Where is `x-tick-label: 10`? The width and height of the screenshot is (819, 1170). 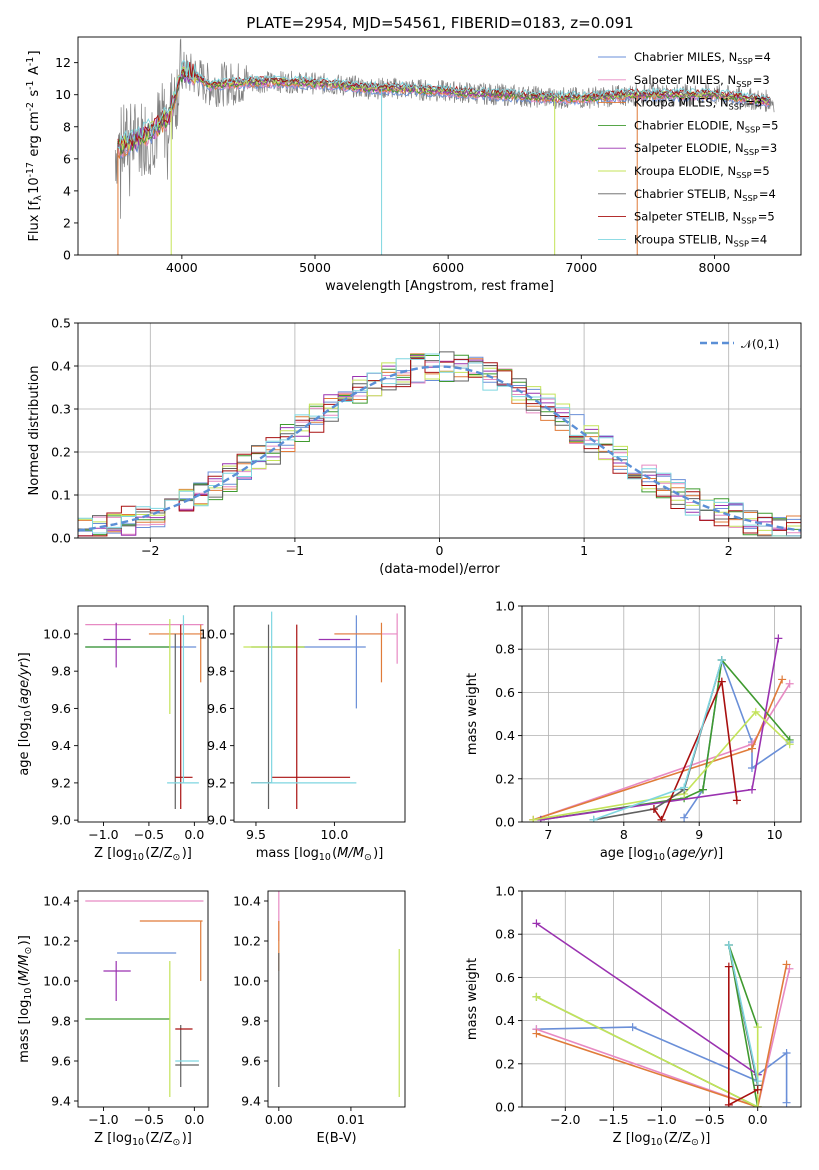 x-tick-label: 10 is located at coordinates (775, 834).